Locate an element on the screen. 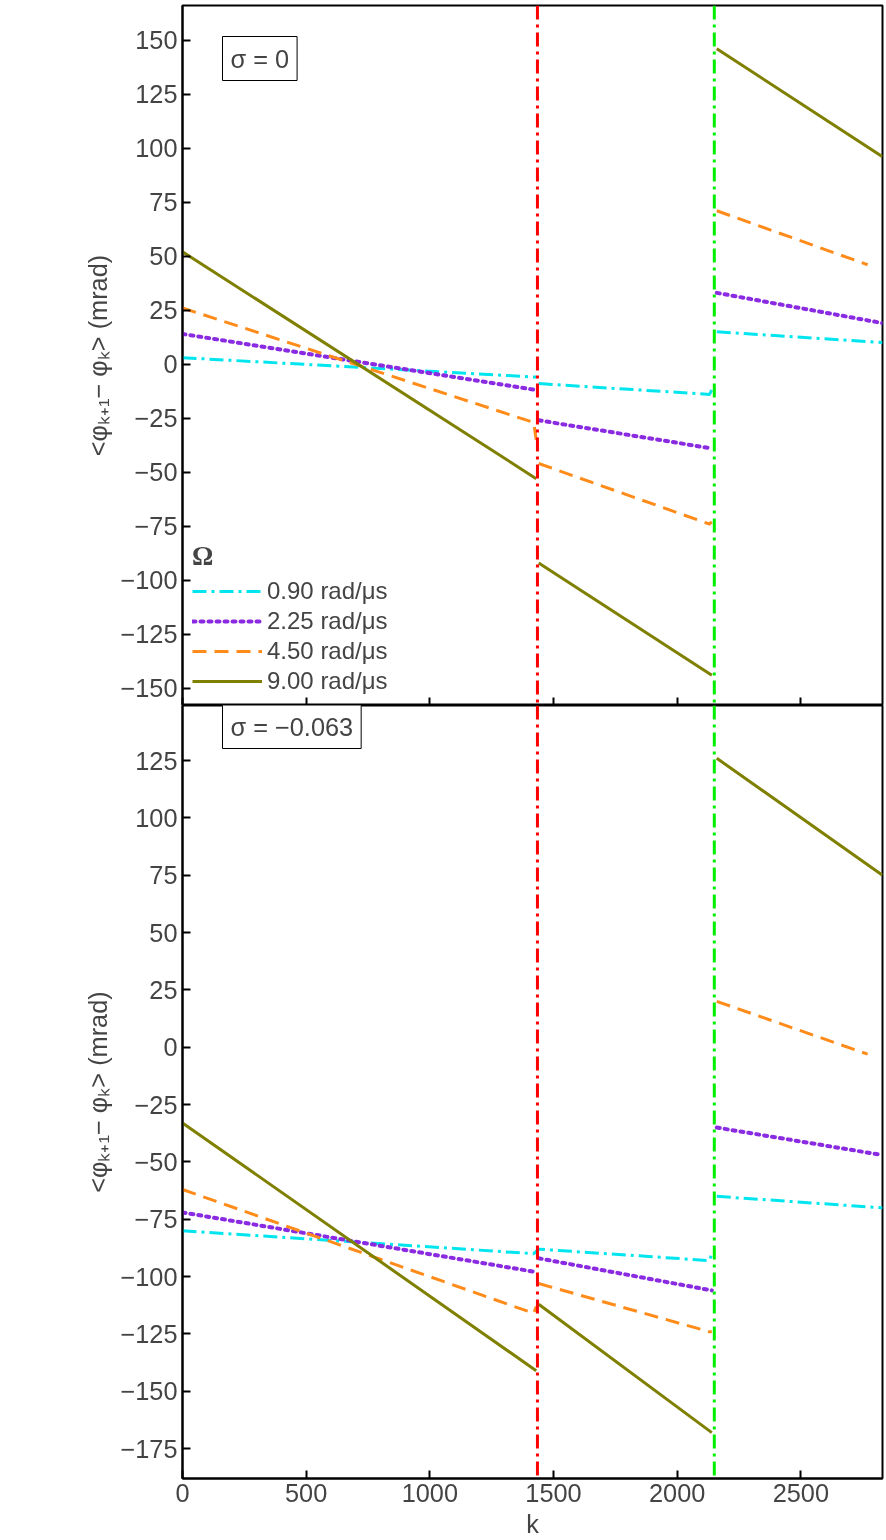 The width and height of the screenshot is (886, 1540). annotation: σ = 0 is located at coordinates (260, 58).